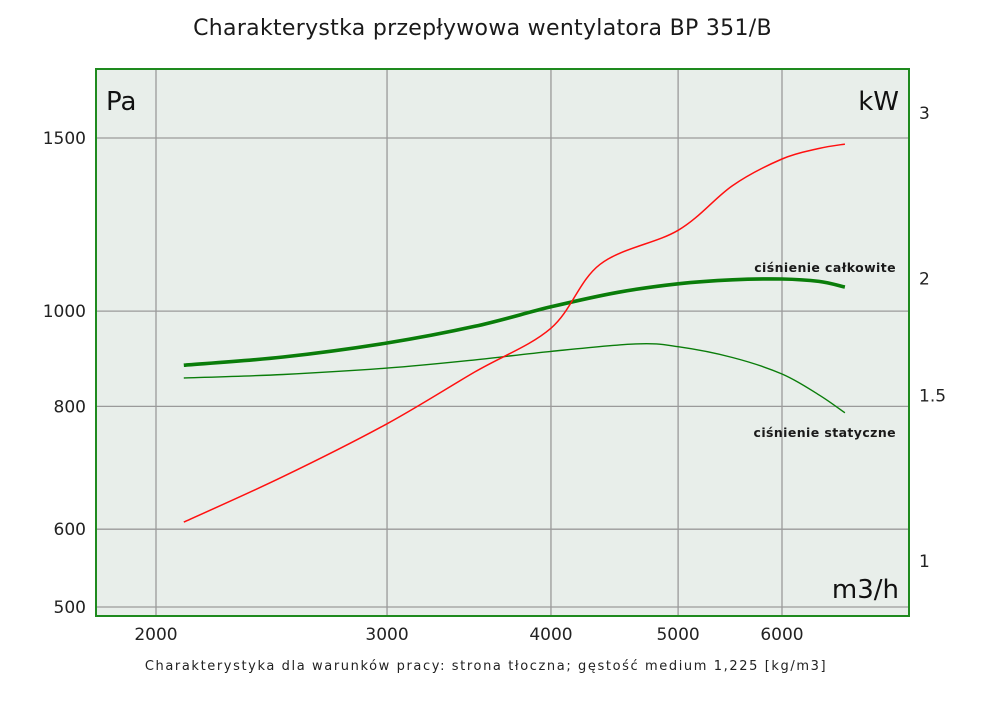 The width and height of the screenshot is (1000, 706). I want to click on series-static-pressure, so click(514, 378).